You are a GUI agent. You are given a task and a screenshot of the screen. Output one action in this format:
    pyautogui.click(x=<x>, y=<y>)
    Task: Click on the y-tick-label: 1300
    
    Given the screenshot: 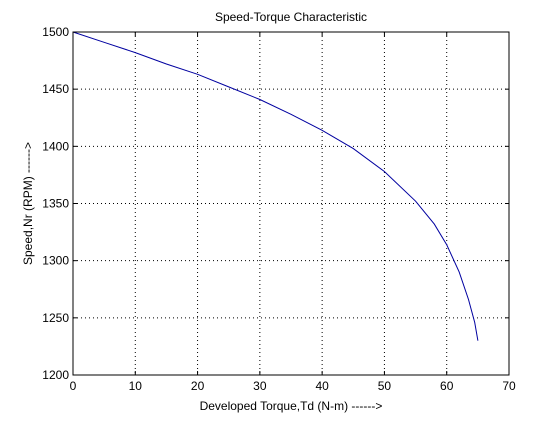 What is the action you would take?
    pyautogui.click(x=55, y=261)
    